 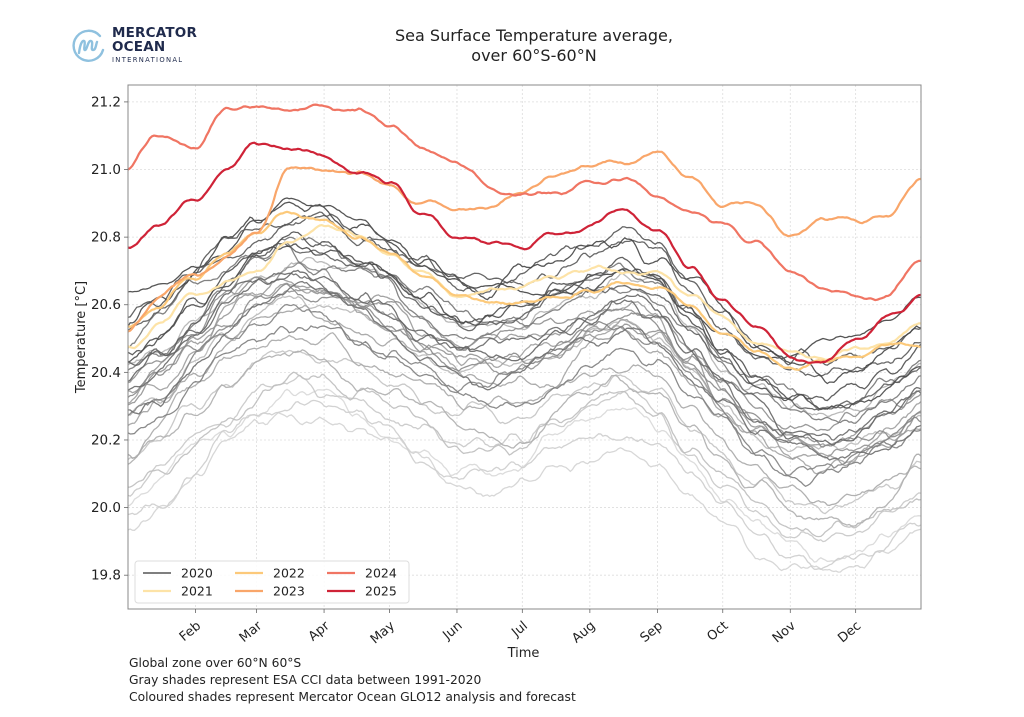 What do you see at coordinates (109, 339) in the screenshot?
I see `y-axis: 19.8 20.0 20.2 20.4 20.6 20.8 21.0 21.2` at bounding box center [109, 339].